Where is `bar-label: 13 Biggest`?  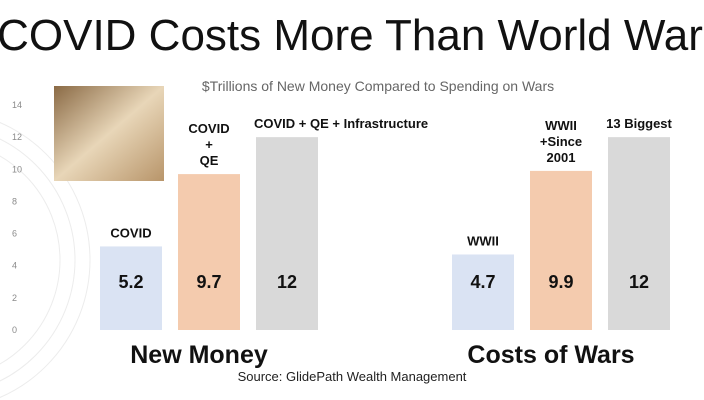
bar-label: 13 Biggest is located at coordinates (639, 123).